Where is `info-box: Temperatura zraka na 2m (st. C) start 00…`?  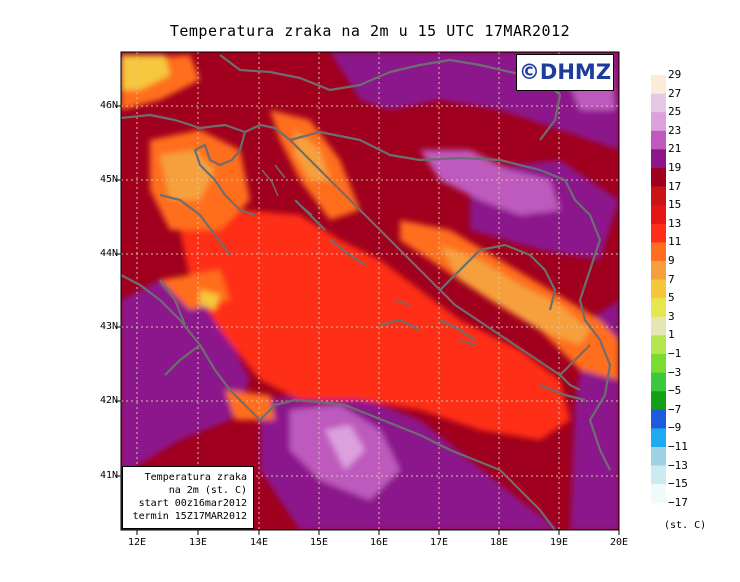 info-box: Temperatura zraka na 2m (st. C) start 00… is located at coordinates (188, 497).